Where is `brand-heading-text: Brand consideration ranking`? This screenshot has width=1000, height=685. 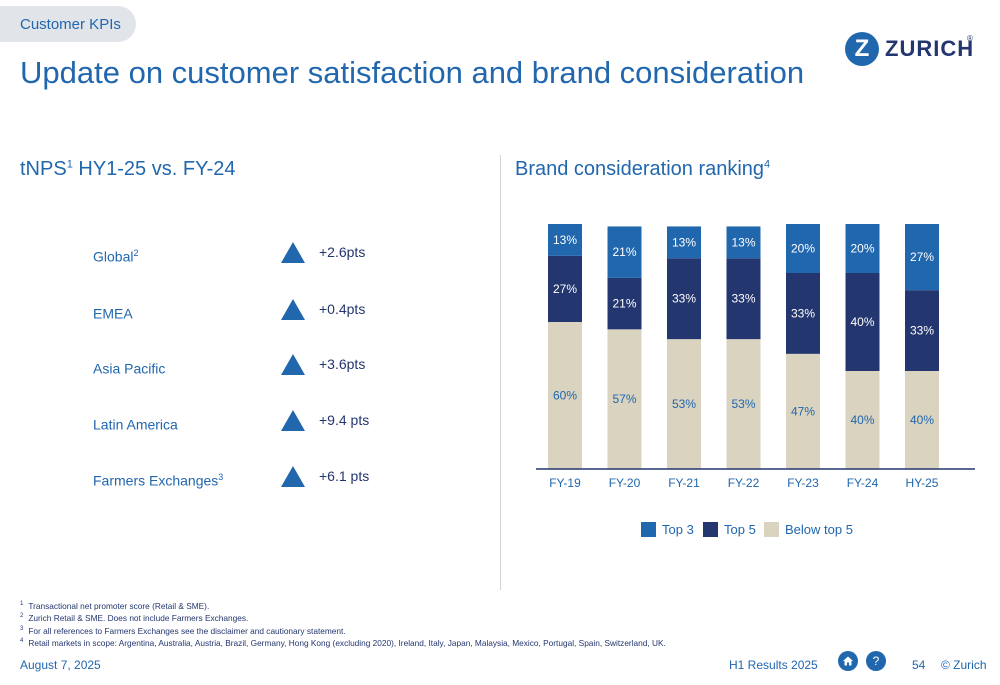 brand-heading-text: Brand consideration ranking is located at coordinates (640, 169).